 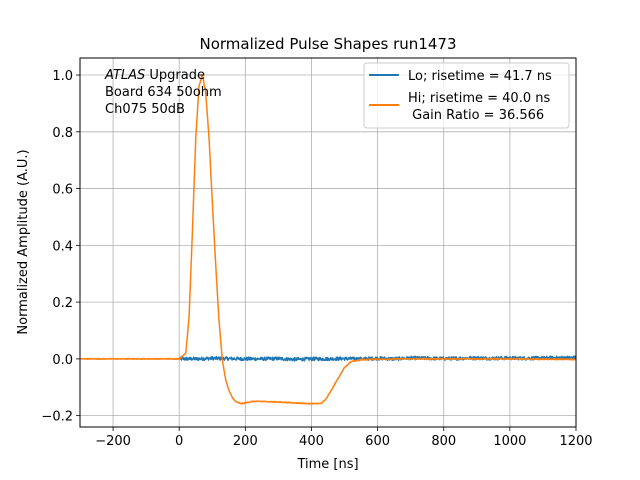 What do you see at coordinates (62, 76) in the screenshot?
I see `y-tick-label: 1.0` at bounding box center [62, 76].